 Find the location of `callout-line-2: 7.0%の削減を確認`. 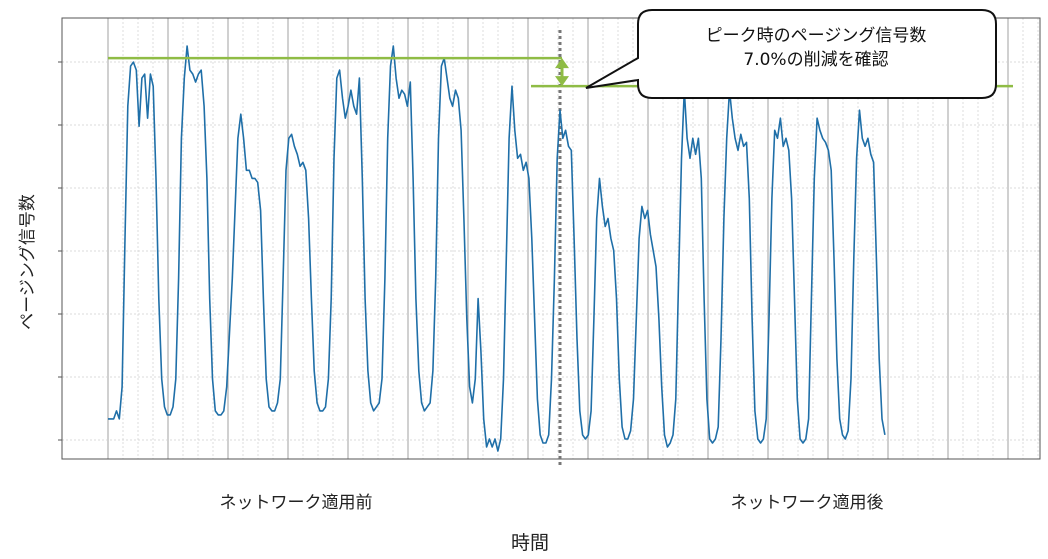

callout-line-2: 7.0%の削減を確認 is located at coordinates (816, 60).